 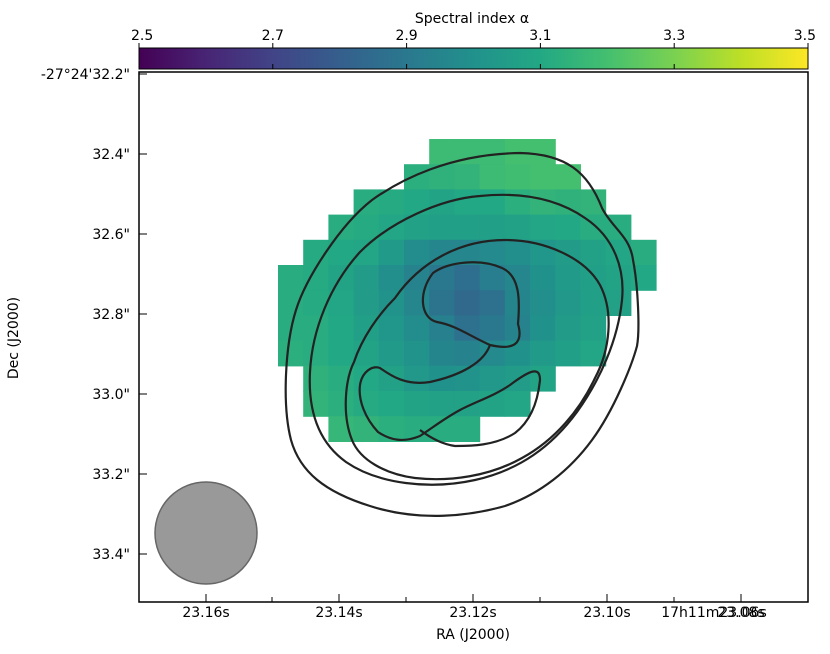 I want to click on y-tick-label: 32.4", so click(x=111, y=155).